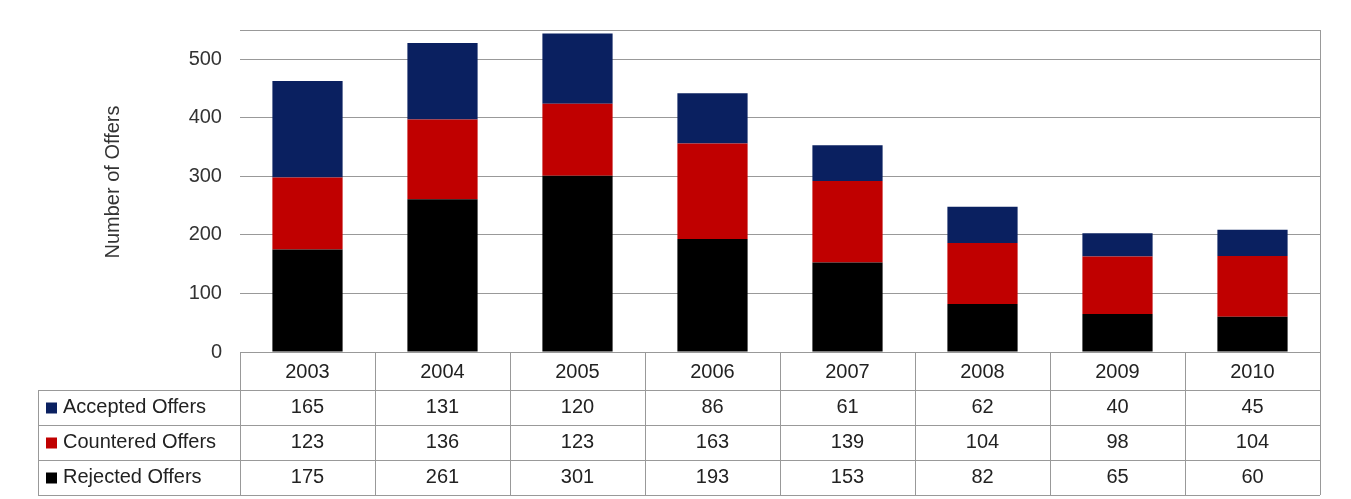 This screenshot has width=1351, height=499. I want to click on x-tick-label: 2006, so click(712, 370).